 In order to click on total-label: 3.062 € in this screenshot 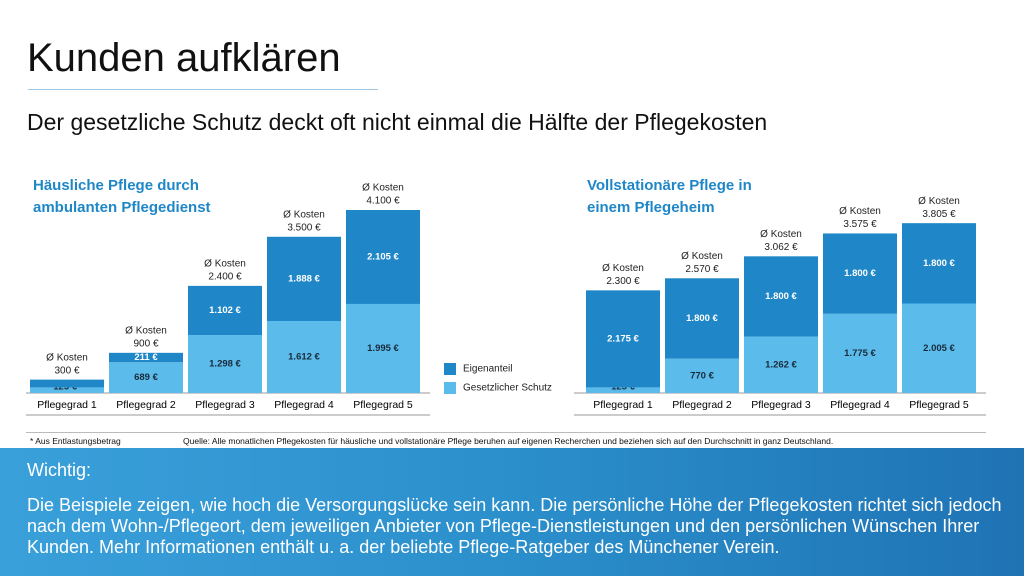, I will do `click(781, 247)`.